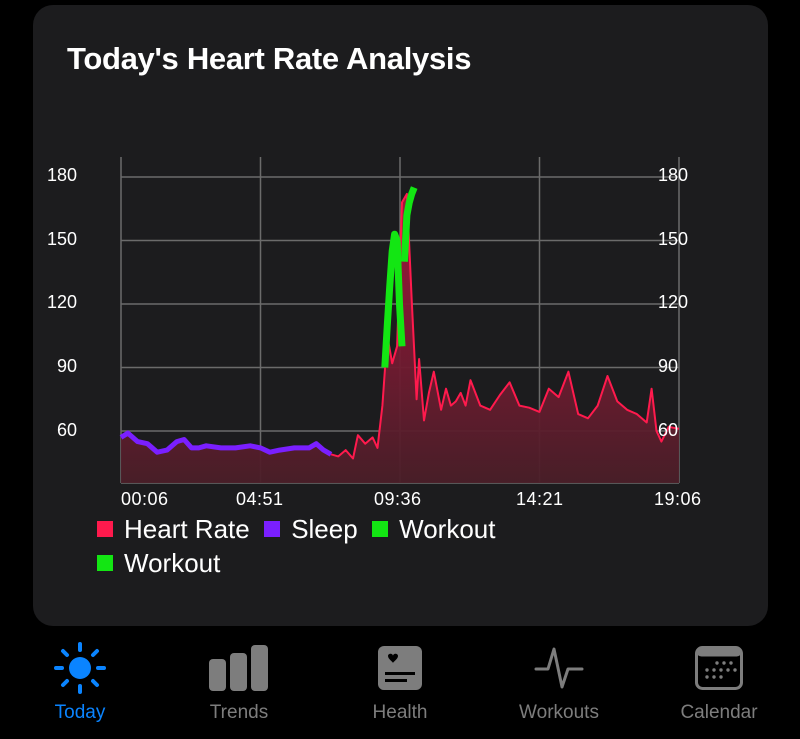 The width and height of the screenshot is (800, 739). What do you see at coordinates (559, 668) in the screenshot?
I see `waveform-icon` at bounding box center [559, 668].